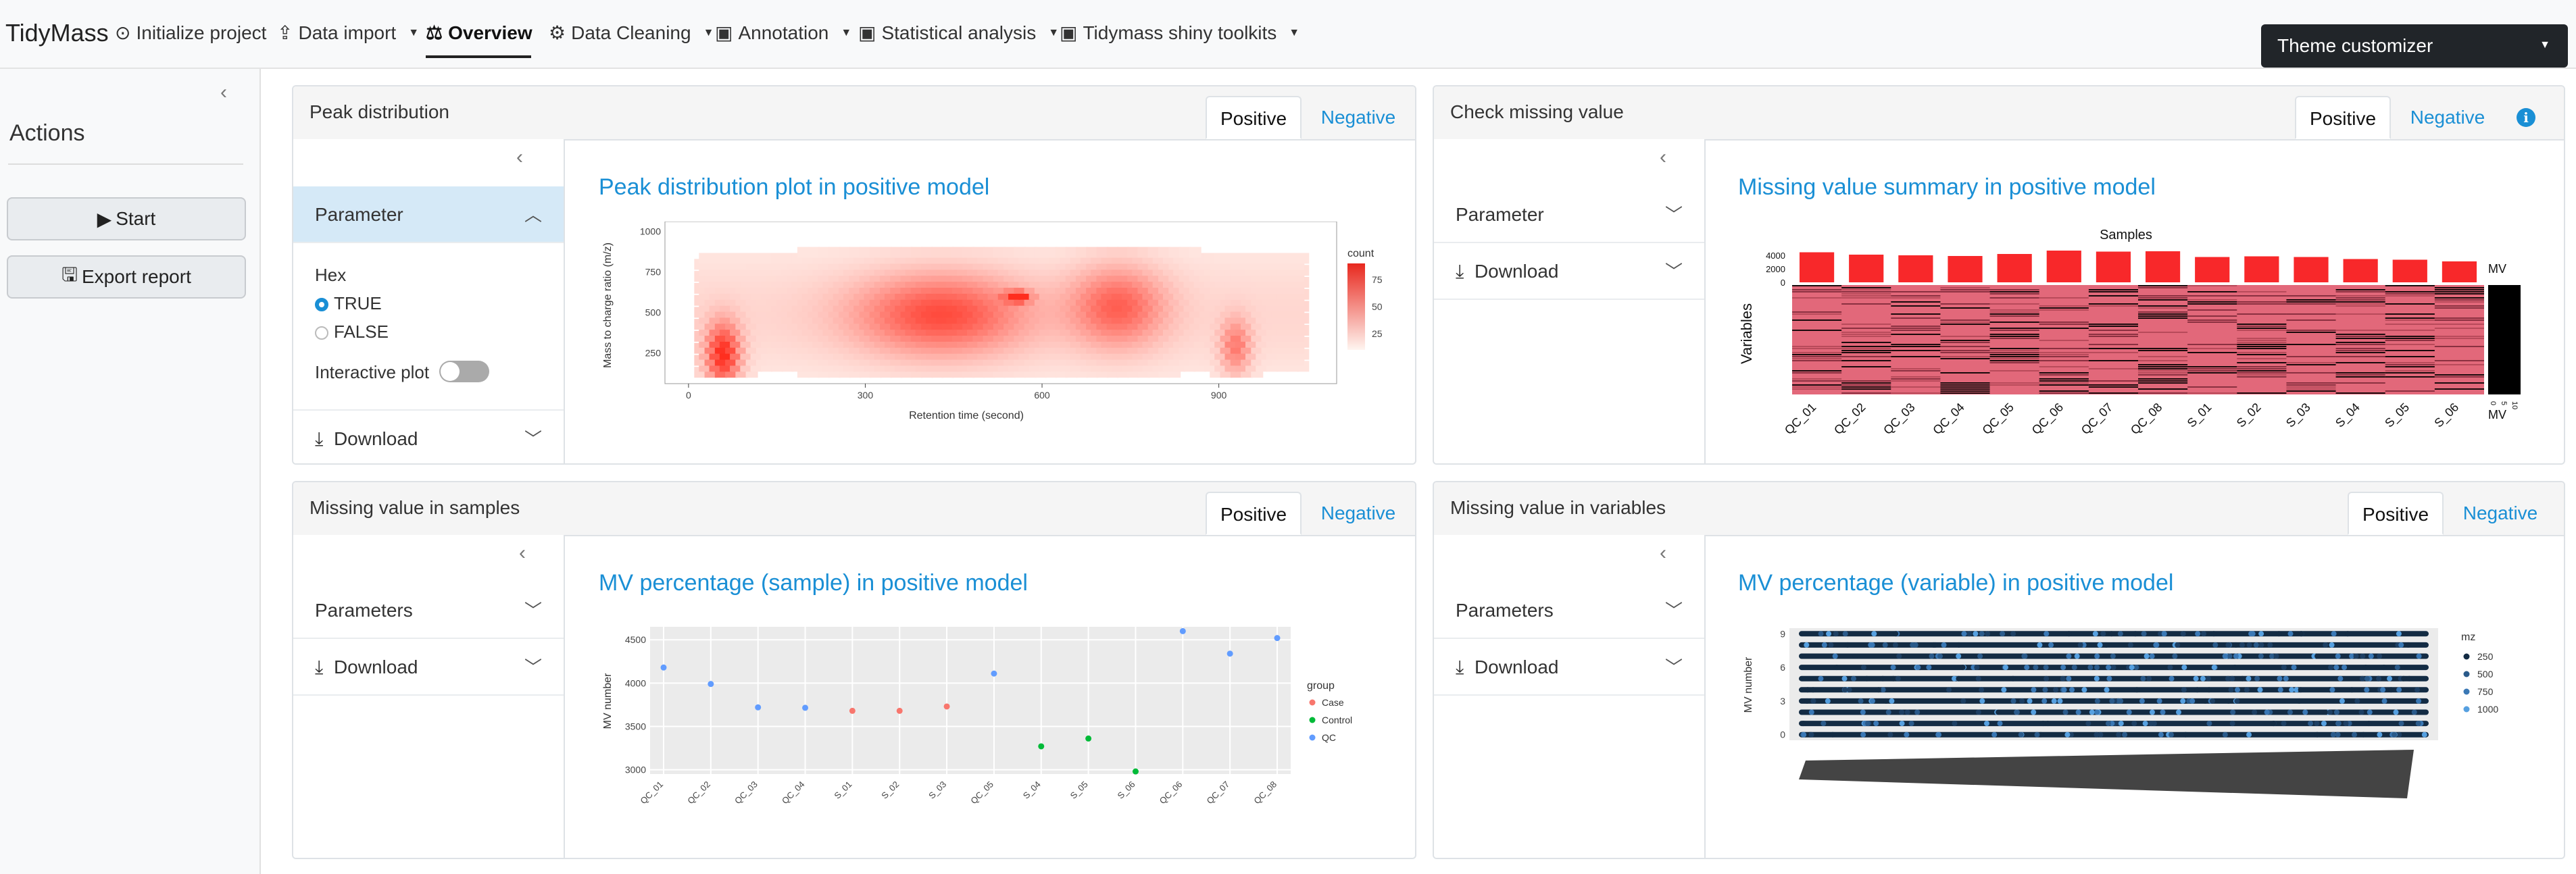  I want to click on brand-title: TidyMass, so click(57, 33).